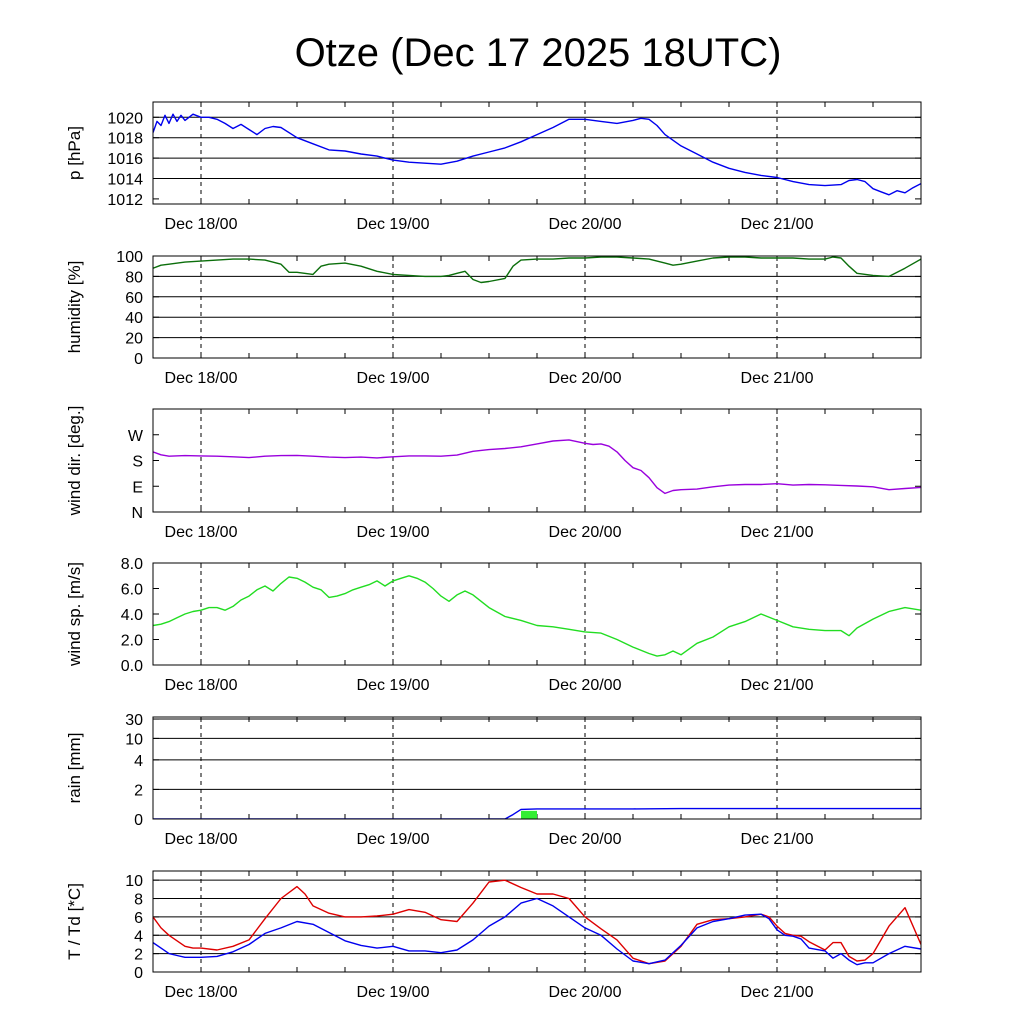  I want to click on y-tick-label: 8.0, so click(132, 564).